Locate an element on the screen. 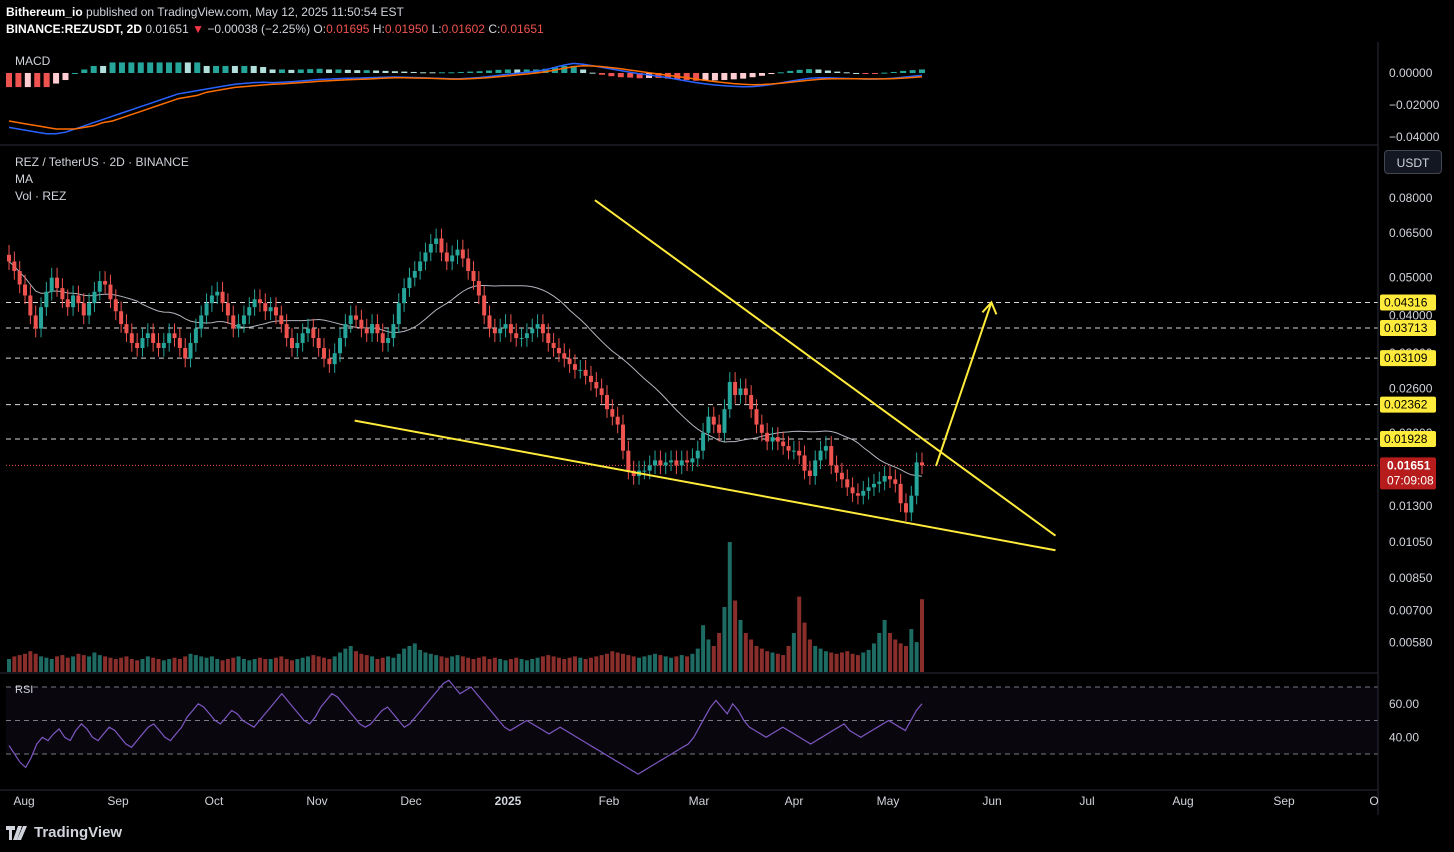 This screenshot has width=1454, height=852. price-tick-label: 0.04000 is located at coordinates (1411, 315).